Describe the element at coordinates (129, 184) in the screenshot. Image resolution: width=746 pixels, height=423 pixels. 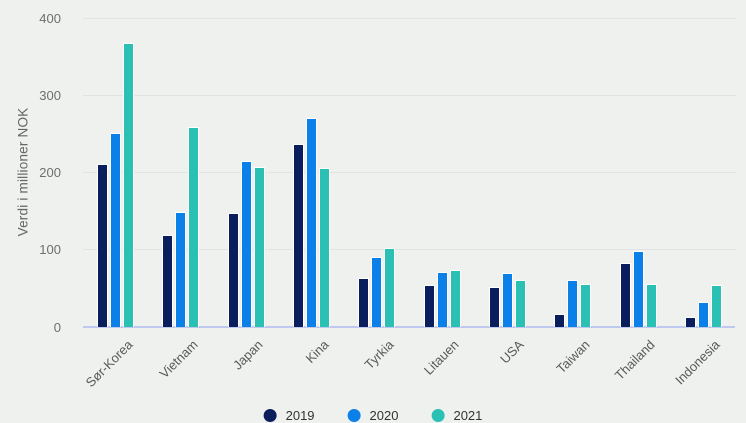
I see `bar-2021-sør-korea` at that location.